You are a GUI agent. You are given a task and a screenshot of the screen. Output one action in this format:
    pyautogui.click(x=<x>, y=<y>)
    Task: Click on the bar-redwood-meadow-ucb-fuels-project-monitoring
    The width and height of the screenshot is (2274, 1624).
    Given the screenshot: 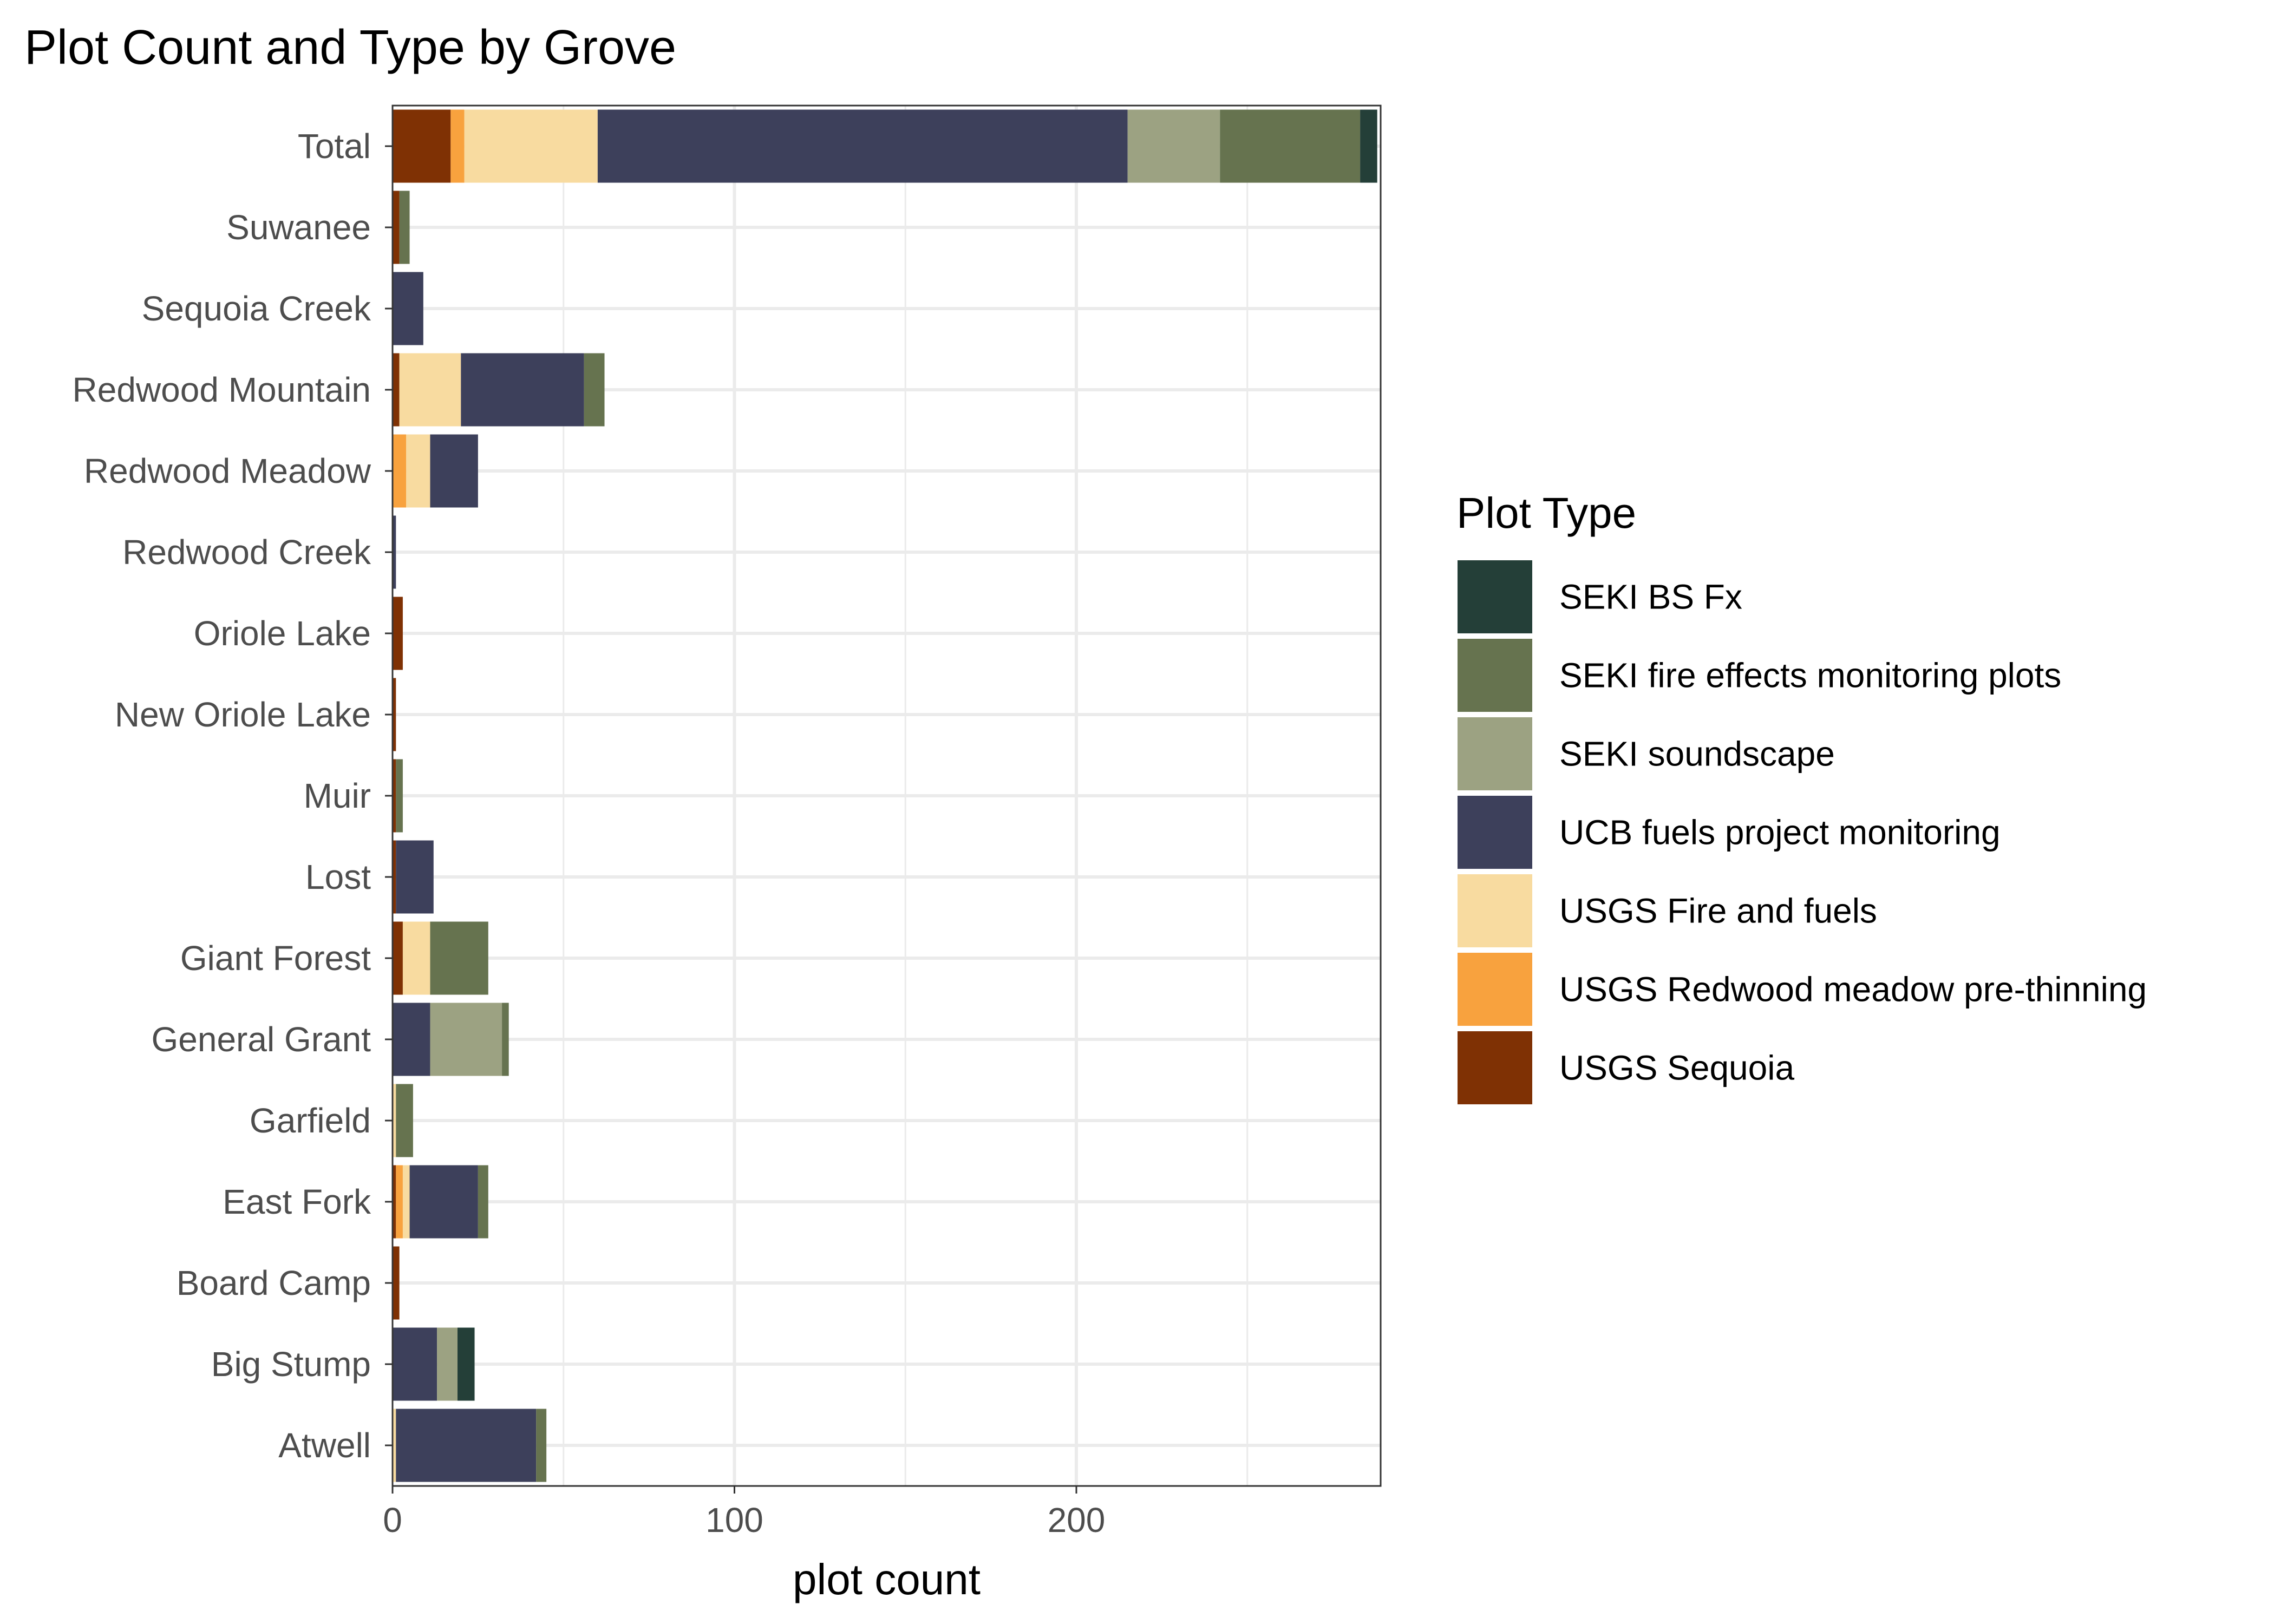 What is the action you would take?
    pyautogui.click(x=454, y=471)
    